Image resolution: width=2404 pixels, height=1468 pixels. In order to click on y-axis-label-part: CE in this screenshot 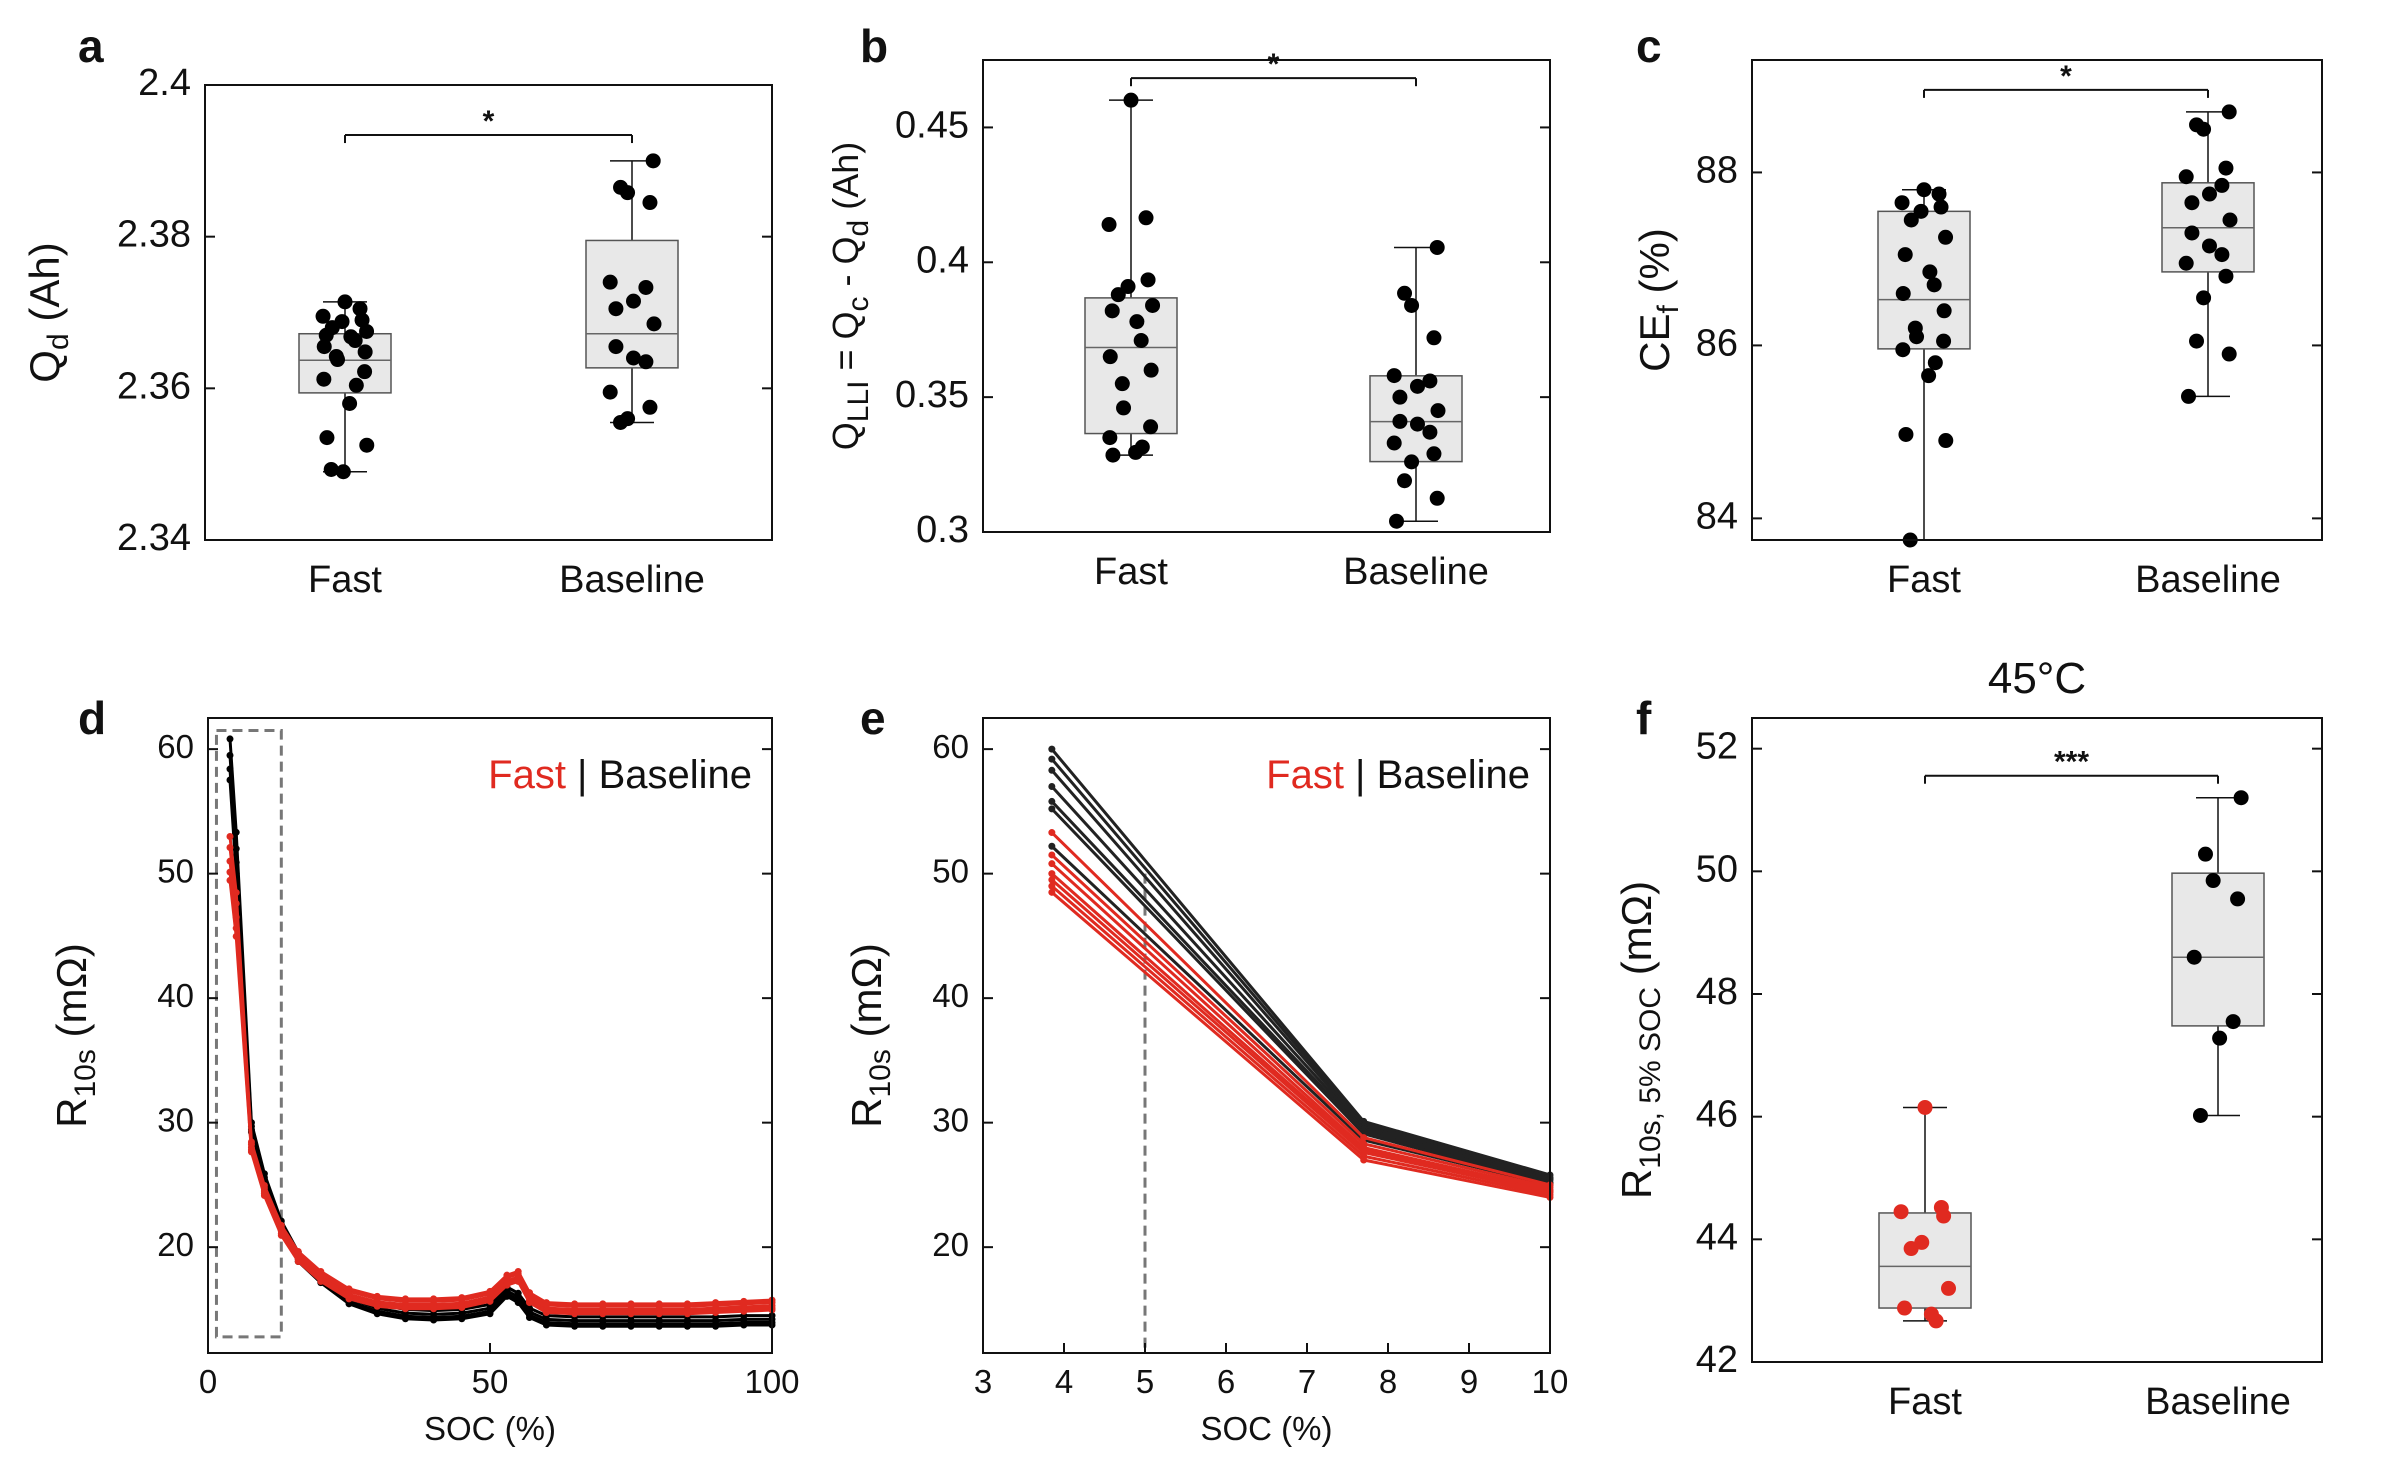, I will do `click(1654, 342)`.